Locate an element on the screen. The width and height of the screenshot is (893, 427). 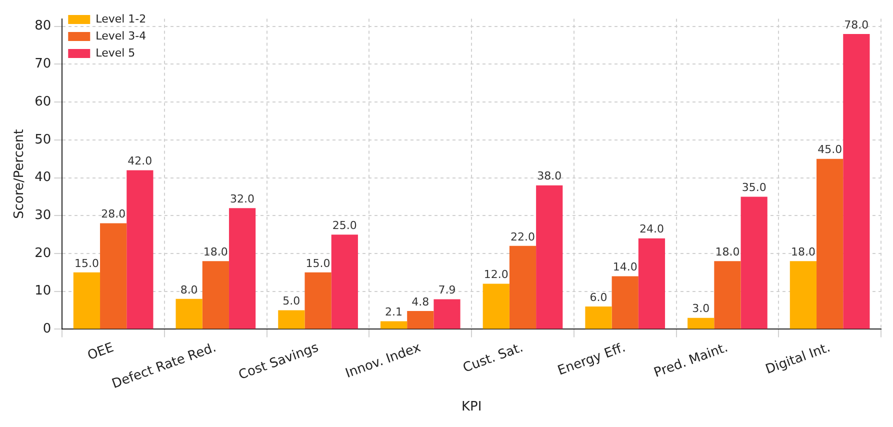
legend-label: Level 3-4 is located at coordinates (121, 35).